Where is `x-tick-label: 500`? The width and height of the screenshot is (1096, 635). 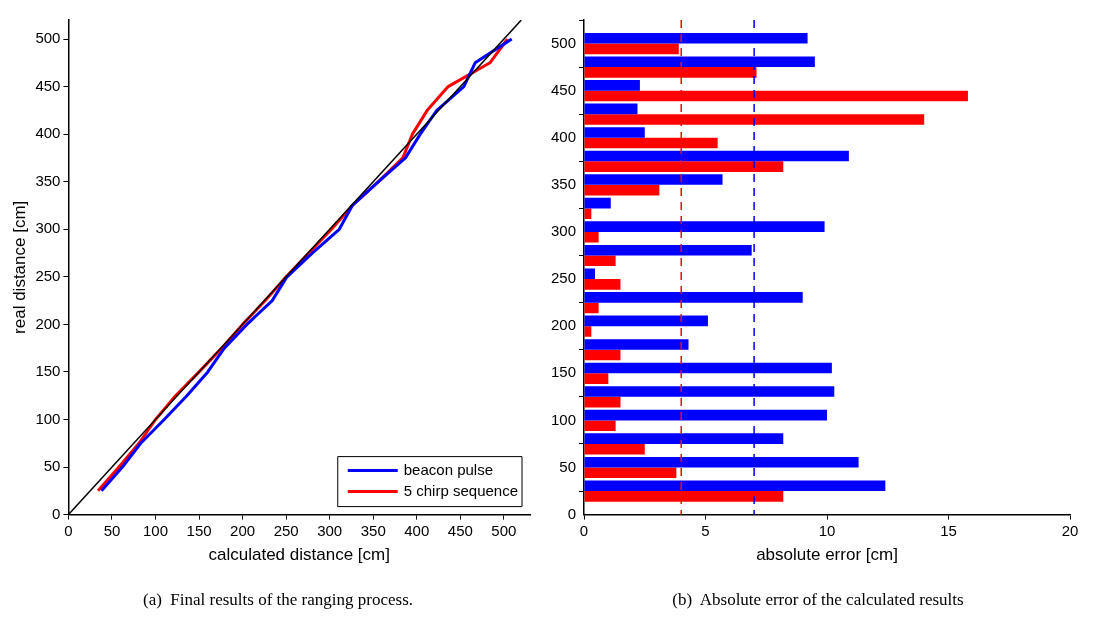
x-tick-label: 500 is located at coordinates (504, 530).